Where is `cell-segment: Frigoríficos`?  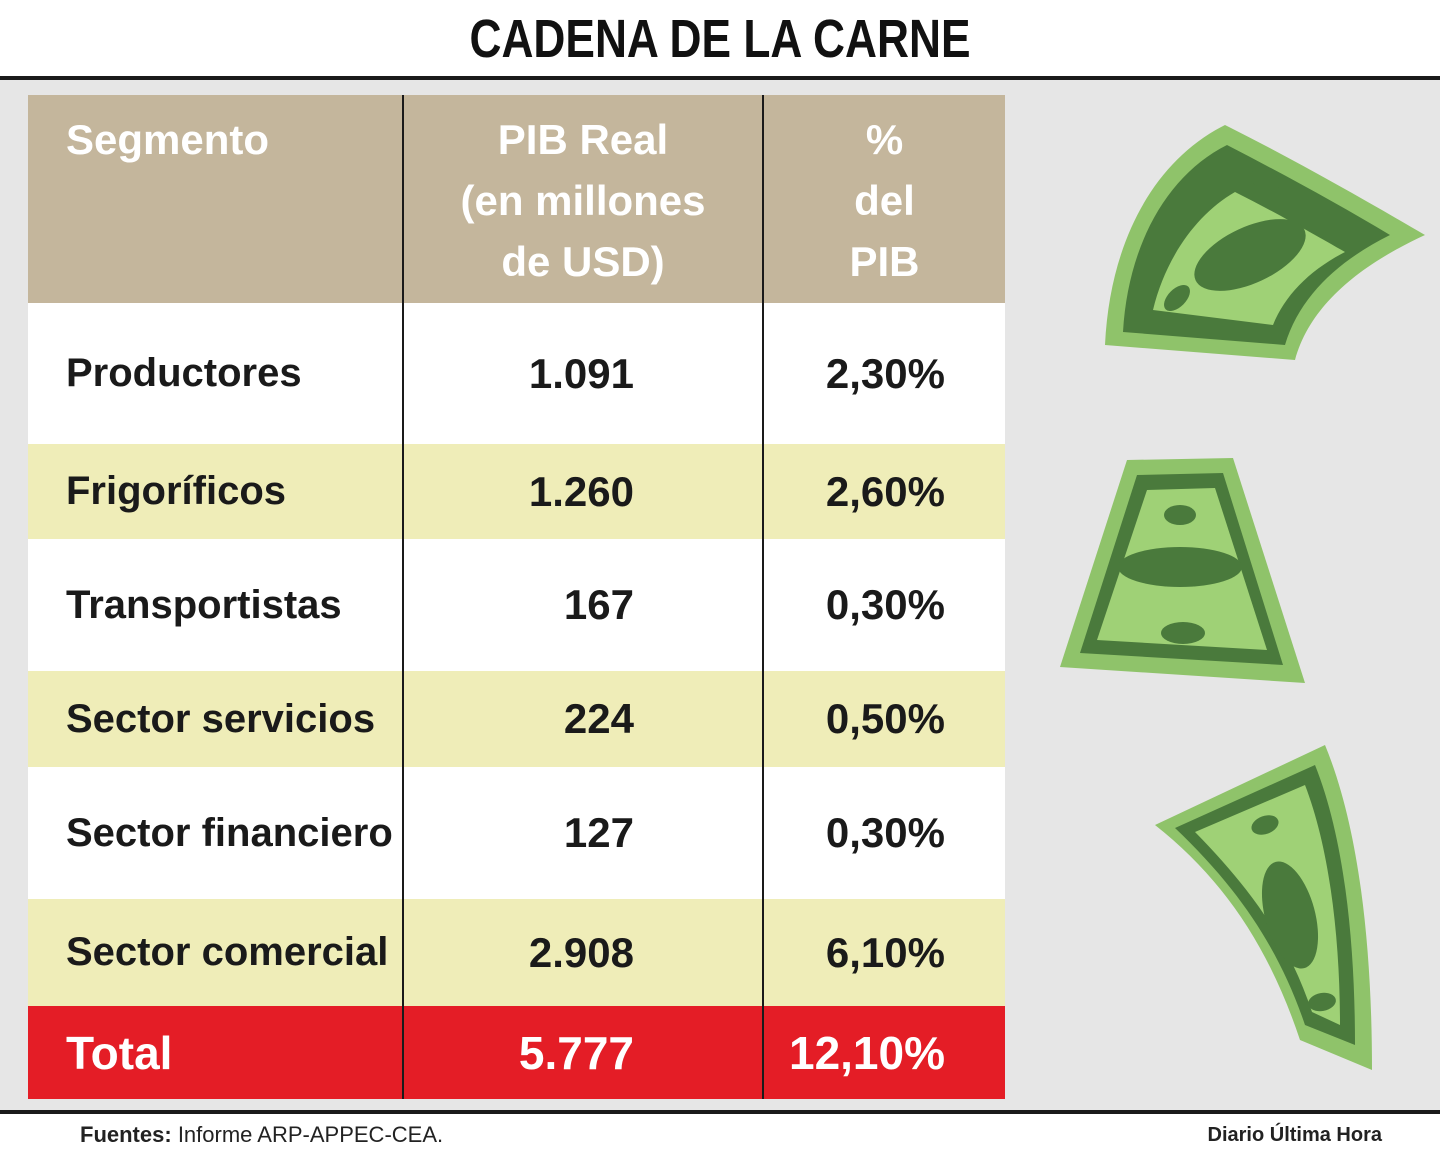 cell-segment: Frigoríficos is located at coordinates (176, 491).